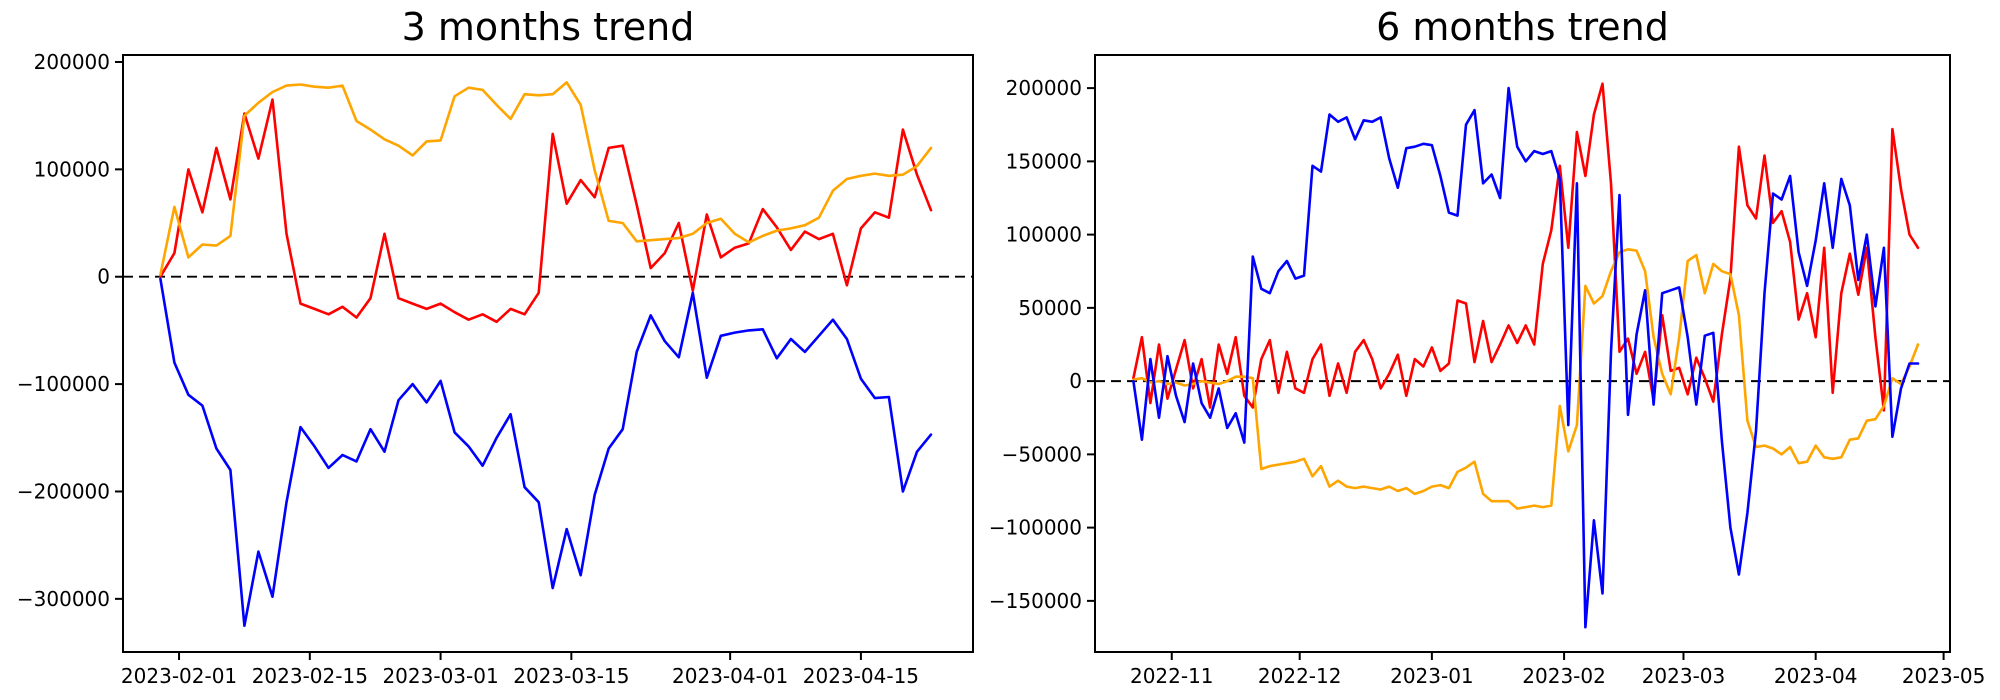 This screenshot has width=2000, height=700. Describe the element at coordinates (1564, 676) in the screenshot. I see `x-tick-label: 2023-02` at that location.